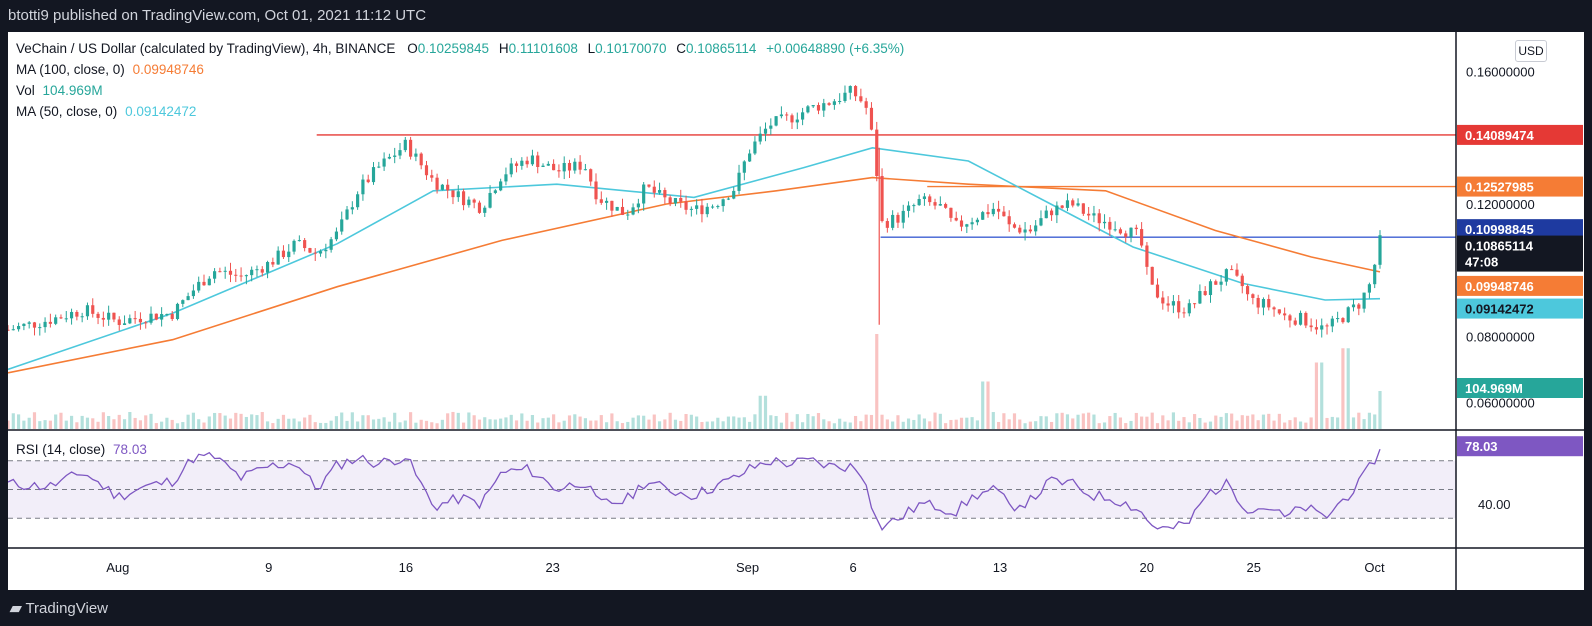 Image resolution: width=1592 pixels, height=626 pixels. Describe the element at coordinates (81, 449) in the screenshot. I see `legend-rsi: RSI (14, close) 78.03` at that location.